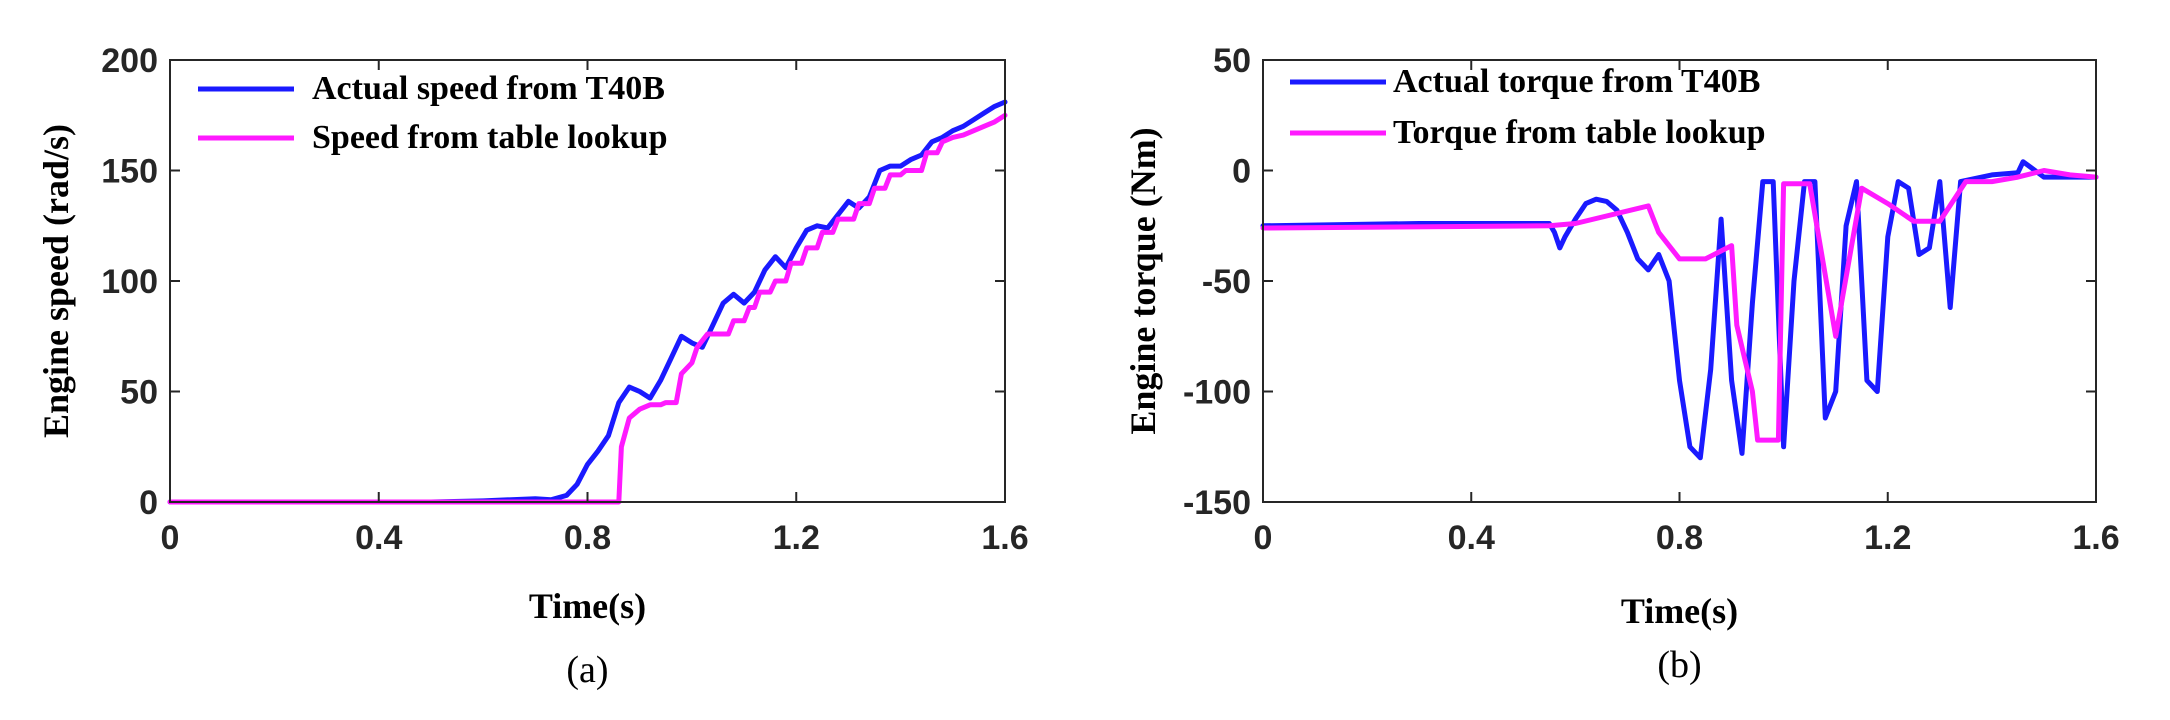 The height and width of the screenshot is (720, 2170). Describe the element at coordinates (56, 281) in the screenshot. I see `y-axis-label: Engine speed (rad/s)` at that location.